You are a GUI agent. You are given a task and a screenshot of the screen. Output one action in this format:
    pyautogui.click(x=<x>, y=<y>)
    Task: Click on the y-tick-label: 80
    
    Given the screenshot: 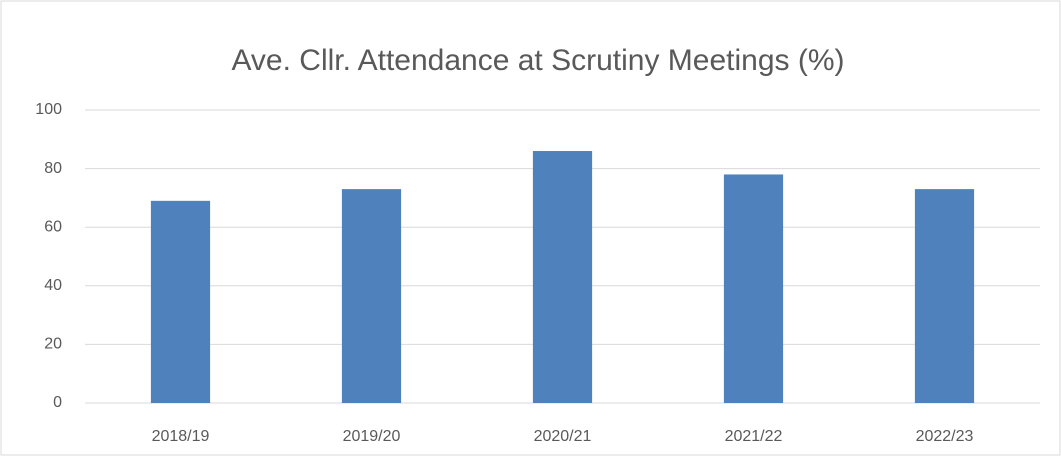 What is the action you would take?
    pyautogui.click(x=53, y=168)
    